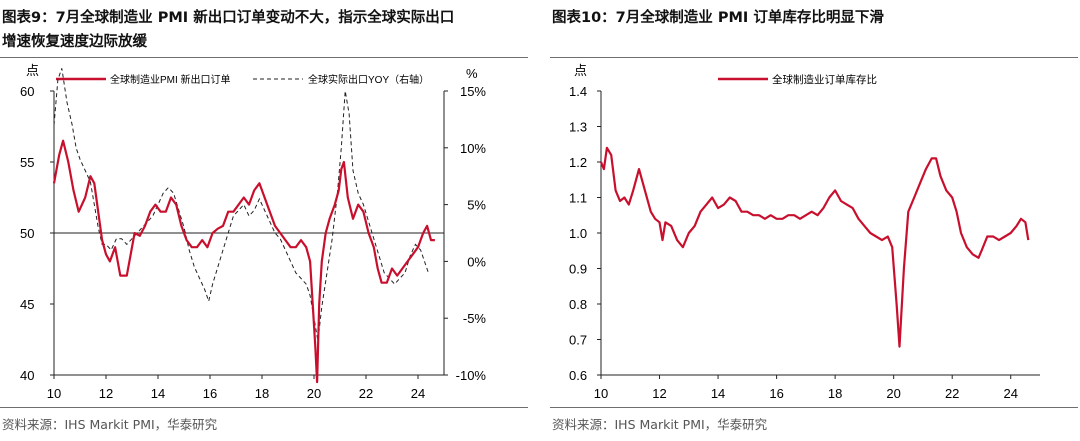 Image resolution: width=1080 pixels, height=441 pixels. Describe the element at coordinates (264, 57) in the screenshot. I see `left-title-divider` at that location.